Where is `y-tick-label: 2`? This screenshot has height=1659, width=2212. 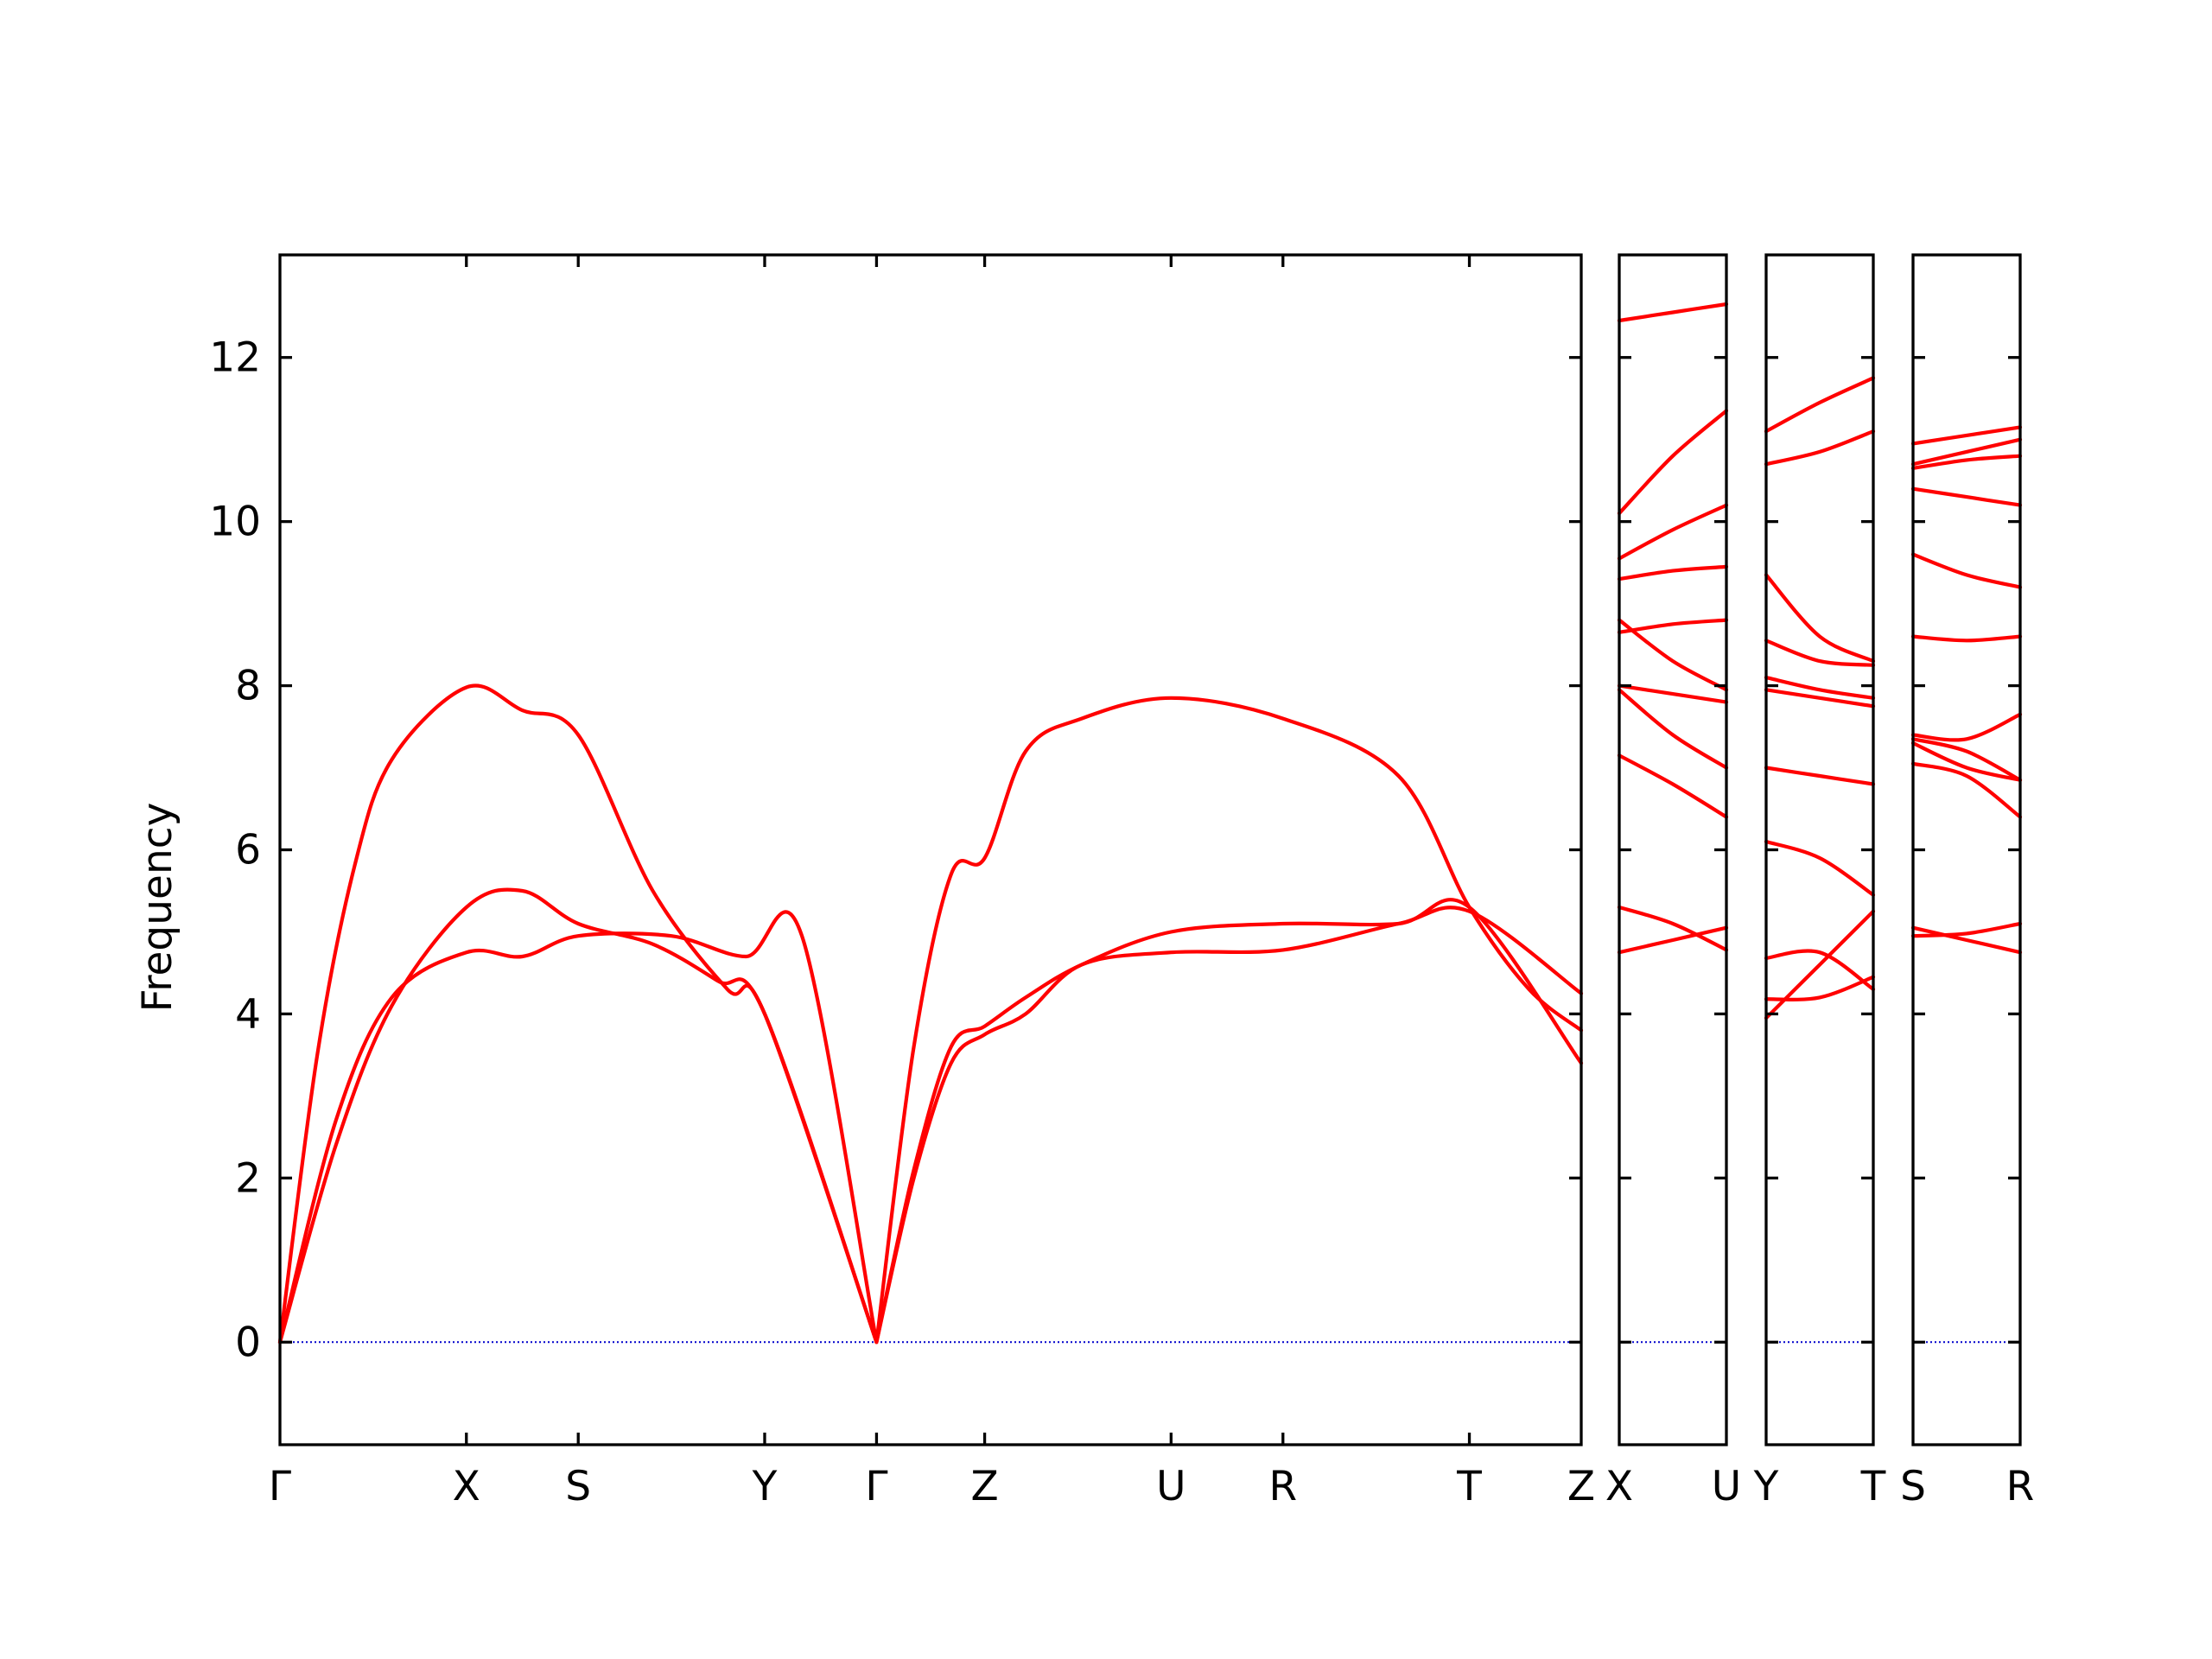
y-tick-label: 2 is located at coordinates (248, 1178).